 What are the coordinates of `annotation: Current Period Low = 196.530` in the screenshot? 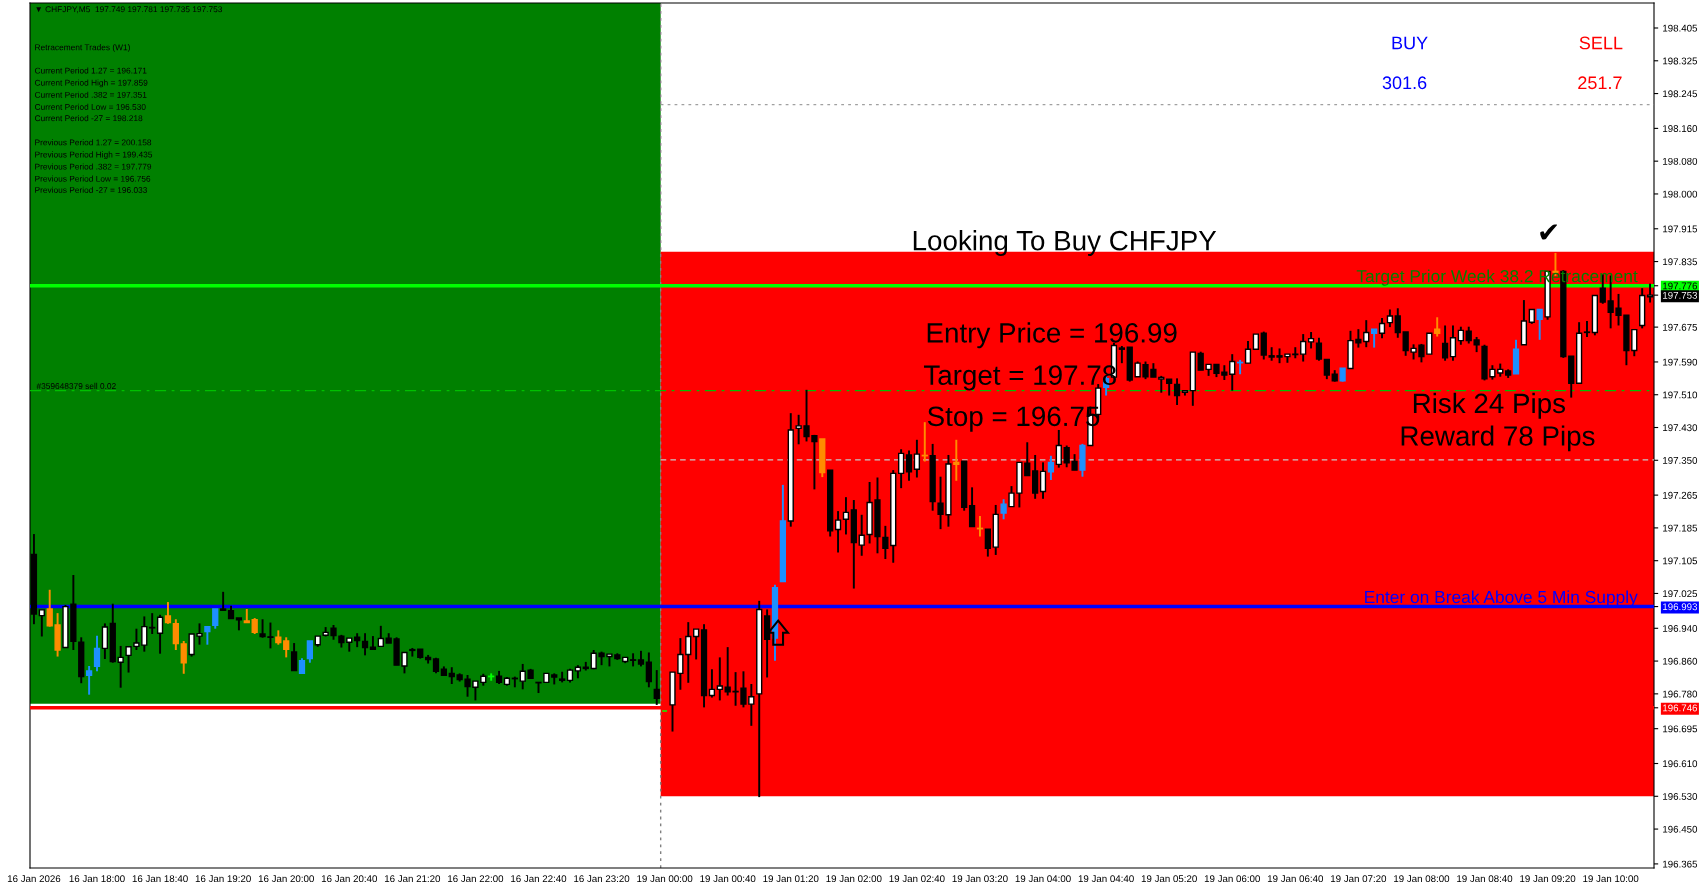 It's located at (90, 106).